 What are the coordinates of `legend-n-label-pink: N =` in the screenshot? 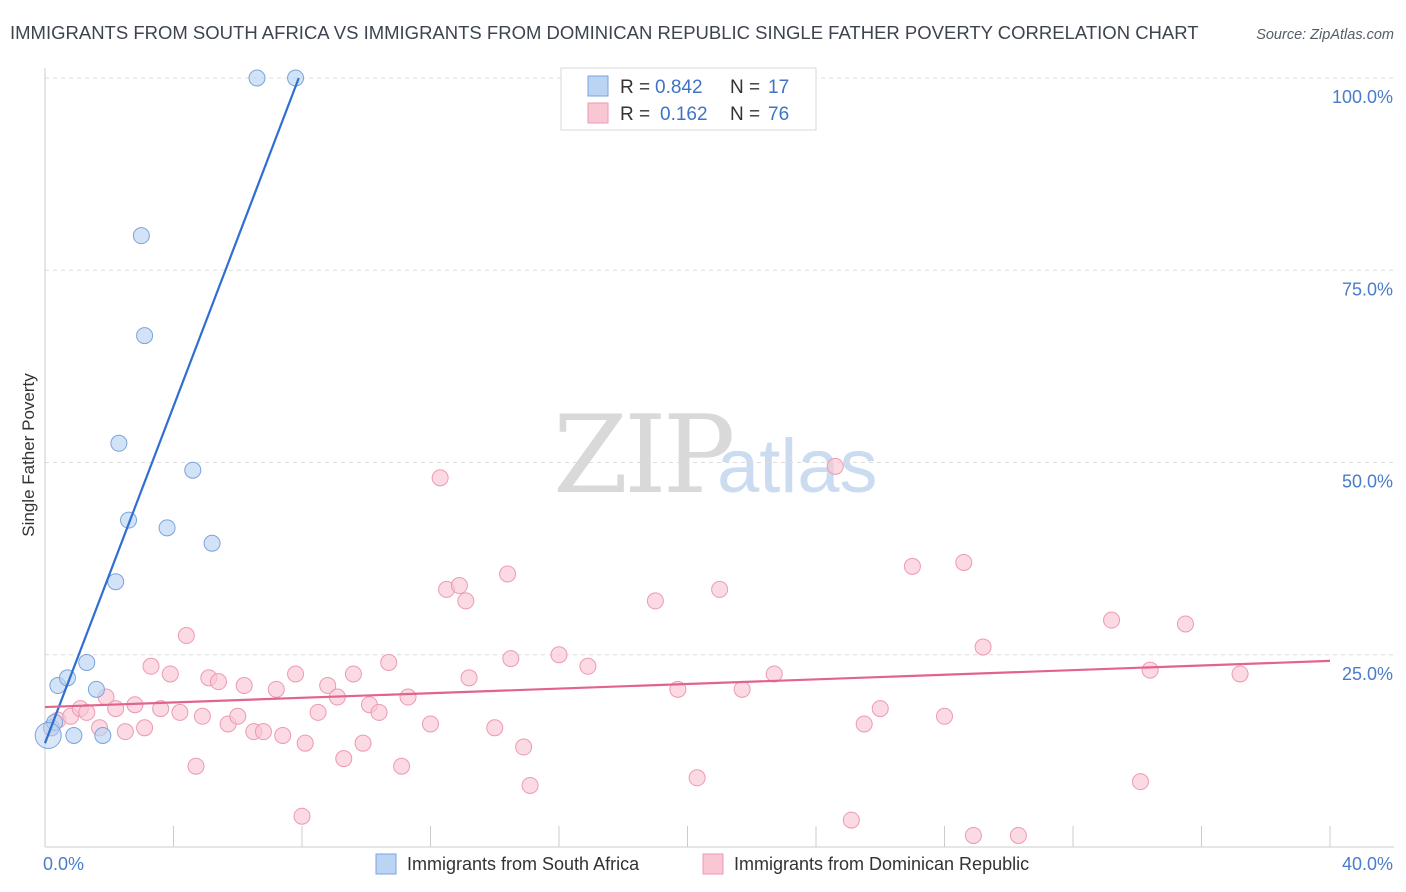 It's located at (745, 114).